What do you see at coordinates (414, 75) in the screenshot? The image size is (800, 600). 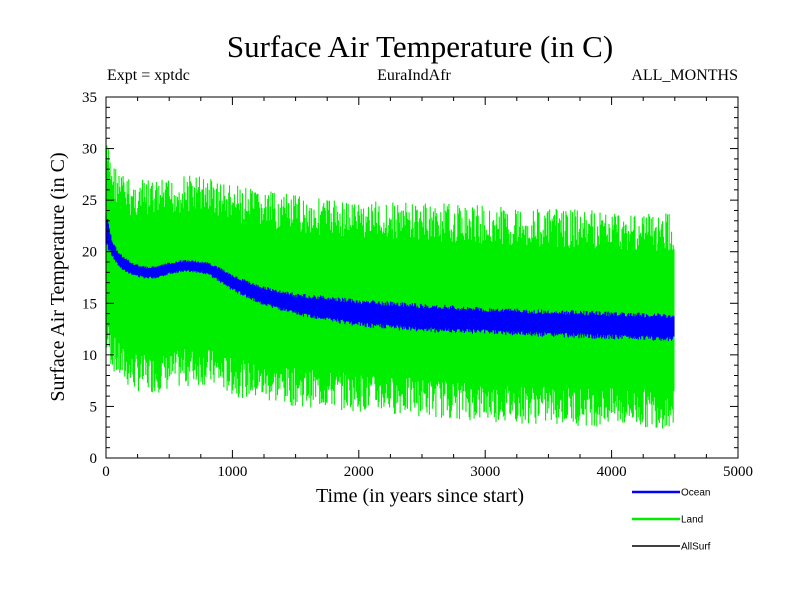 I see `subtitle-center: EuraIndAfr` at bounding box center [414, 75].